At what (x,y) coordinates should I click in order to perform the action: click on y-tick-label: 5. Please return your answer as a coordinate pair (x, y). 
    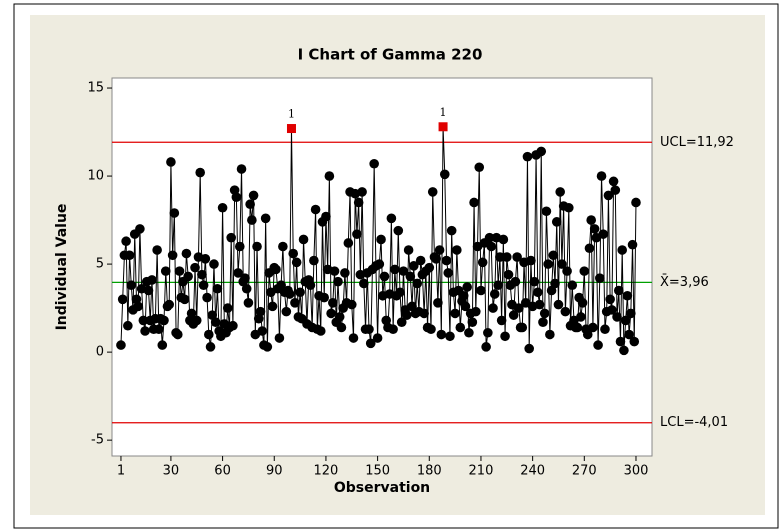
    Looking at the image, I should click on (100, 264).